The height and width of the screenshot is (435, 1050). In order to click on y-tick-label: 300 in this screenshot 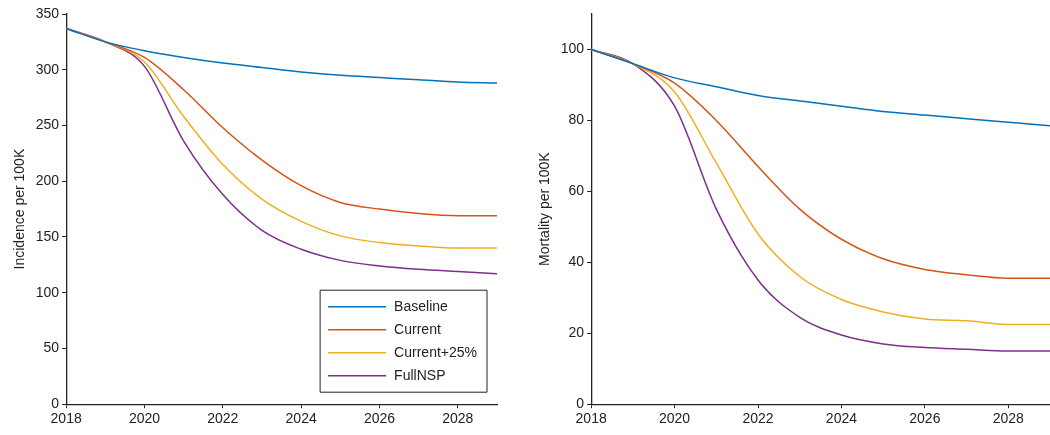, I will do `click(47, 68)`.